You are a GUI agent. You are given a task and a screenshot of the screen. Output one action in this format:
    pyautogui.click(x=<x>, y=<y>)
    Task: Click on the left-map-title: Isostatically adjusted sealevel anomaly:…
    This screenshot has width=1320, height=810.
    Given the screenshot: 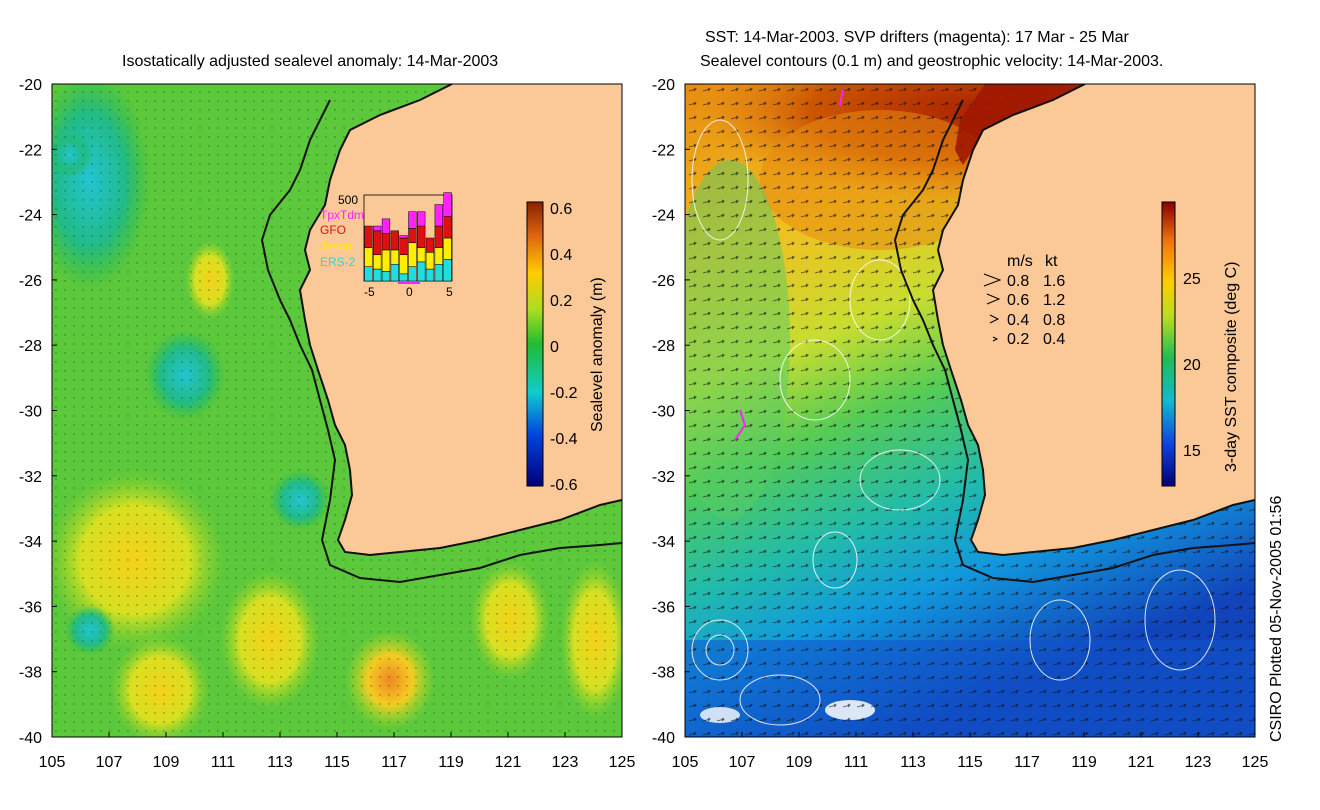 What is the action you would take?
    pyautogui.click(x=310, y=61)
    